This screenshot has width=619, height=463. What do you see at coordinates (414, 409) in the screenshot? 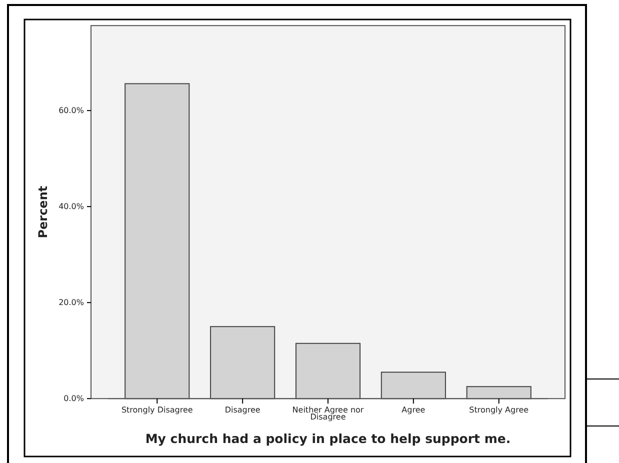
I see `x-tick-label: Agree` at bounding box center [414, 409].